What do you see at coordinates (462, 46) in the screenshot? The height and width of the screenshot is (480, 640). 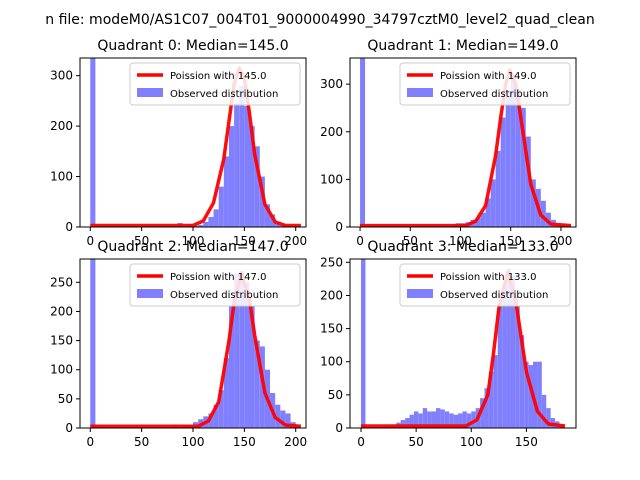 I see `quadrant-title: Quadrant 1: Median=149.0` at bounding box center [462, 46].